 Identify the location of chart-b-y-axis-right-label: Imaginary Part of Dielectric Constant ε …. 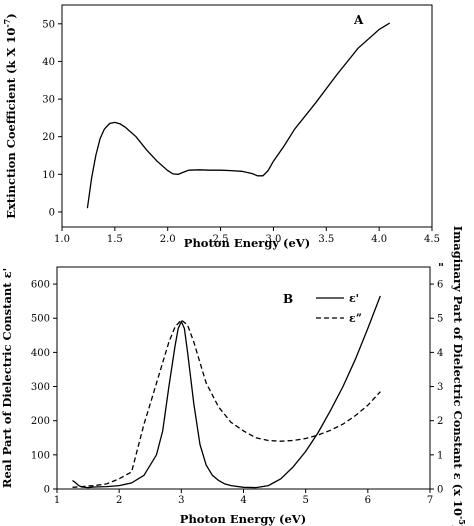
(459, 376).